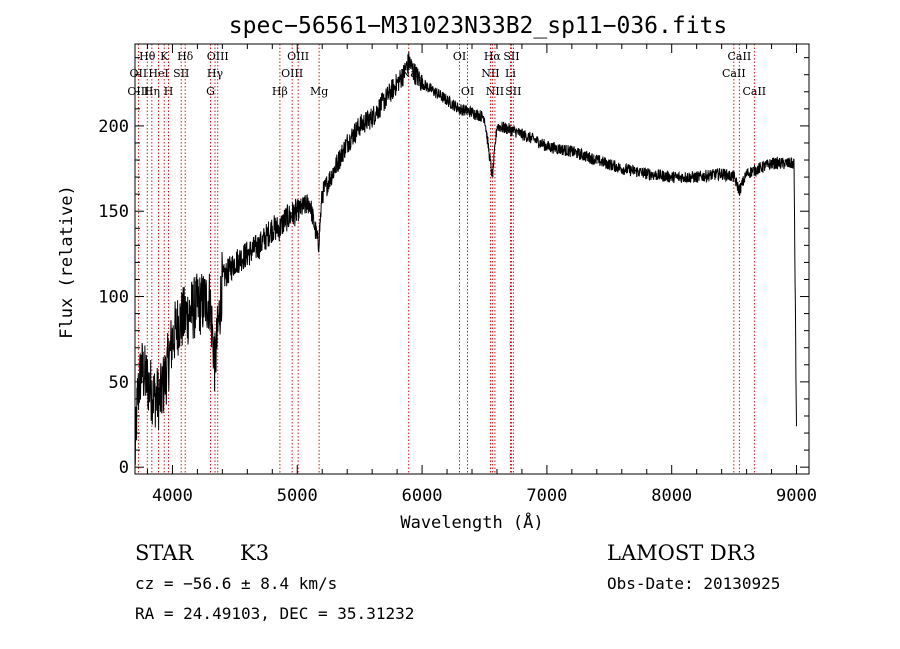 The width and height of the screenshot is (900, 649). What do you see at coordinates (67, 262) in the screenshot?
I see `y-axis-label: Flux (relative)` at bounding box center [67, 262].